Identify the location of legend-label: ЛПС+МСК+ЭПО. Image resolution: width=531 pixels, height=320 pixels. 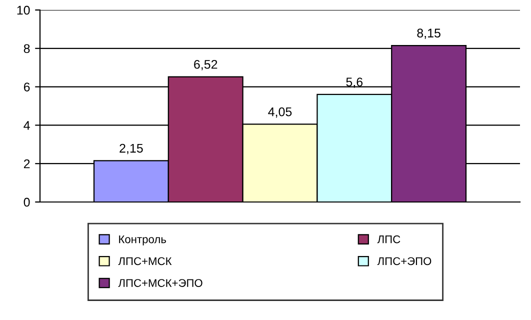
(160, 283).